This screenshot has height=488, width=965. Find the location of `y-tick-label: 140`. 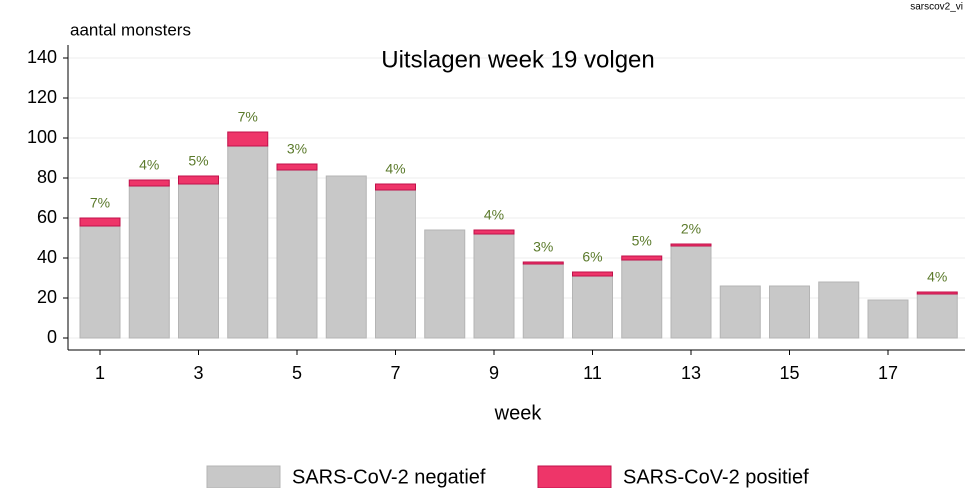

y-tick-label: 140 is located at coordinates (42, 57).